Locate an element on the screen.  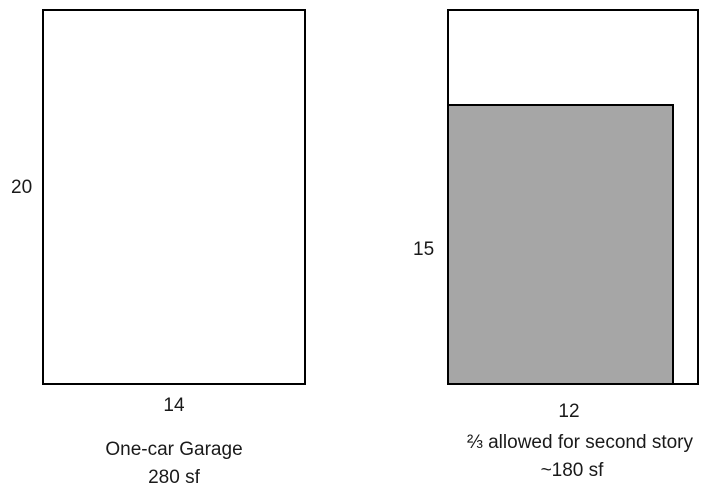
left-caption-area: 280 sf is located at coordinates (174, 477).